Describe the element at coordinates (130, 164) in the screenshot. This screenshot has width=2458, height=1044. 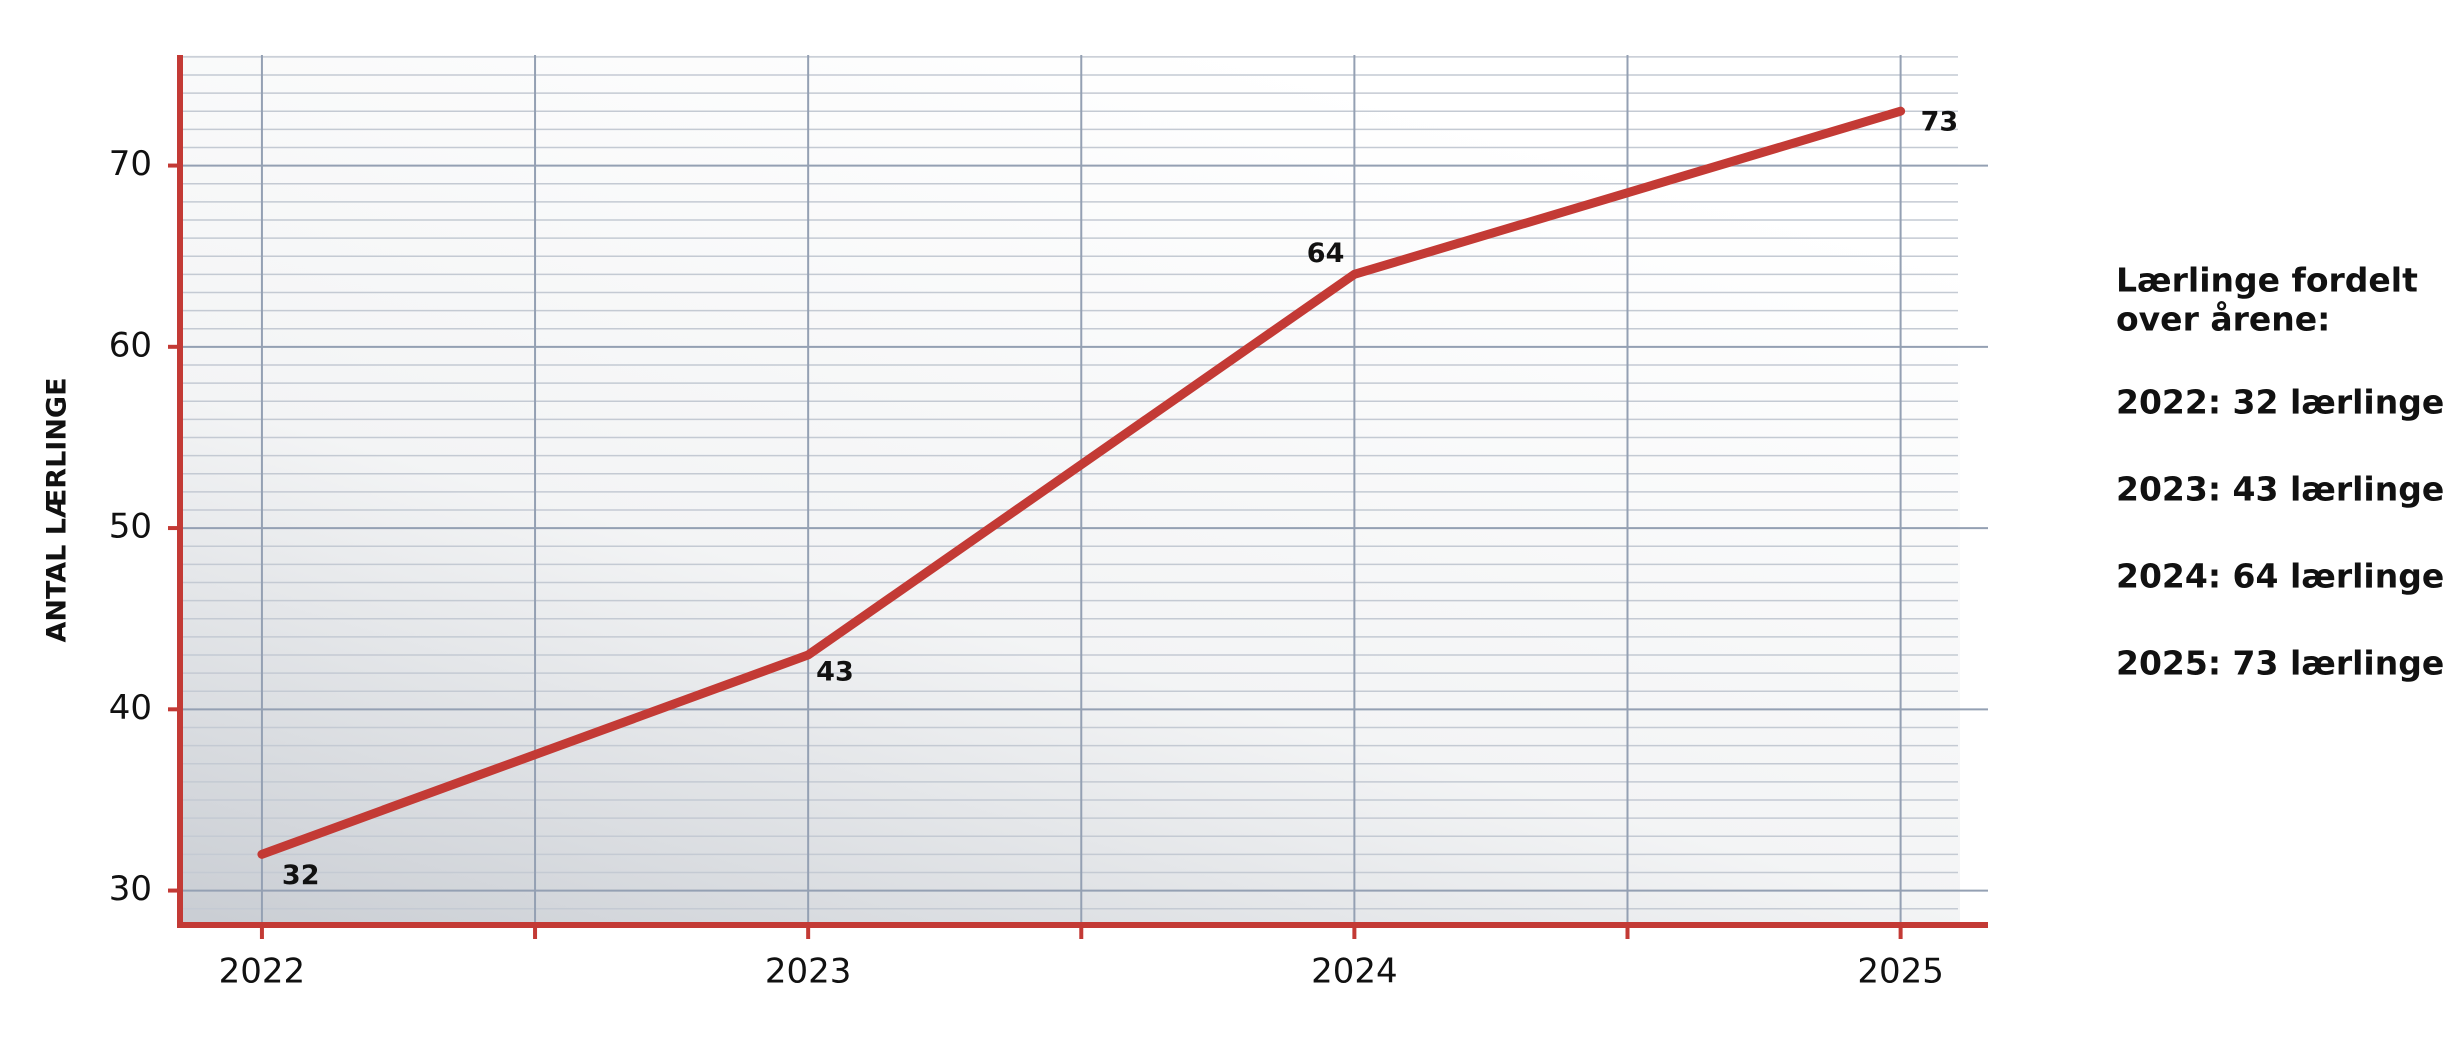
I see `y-tick-label: 70` at that location.